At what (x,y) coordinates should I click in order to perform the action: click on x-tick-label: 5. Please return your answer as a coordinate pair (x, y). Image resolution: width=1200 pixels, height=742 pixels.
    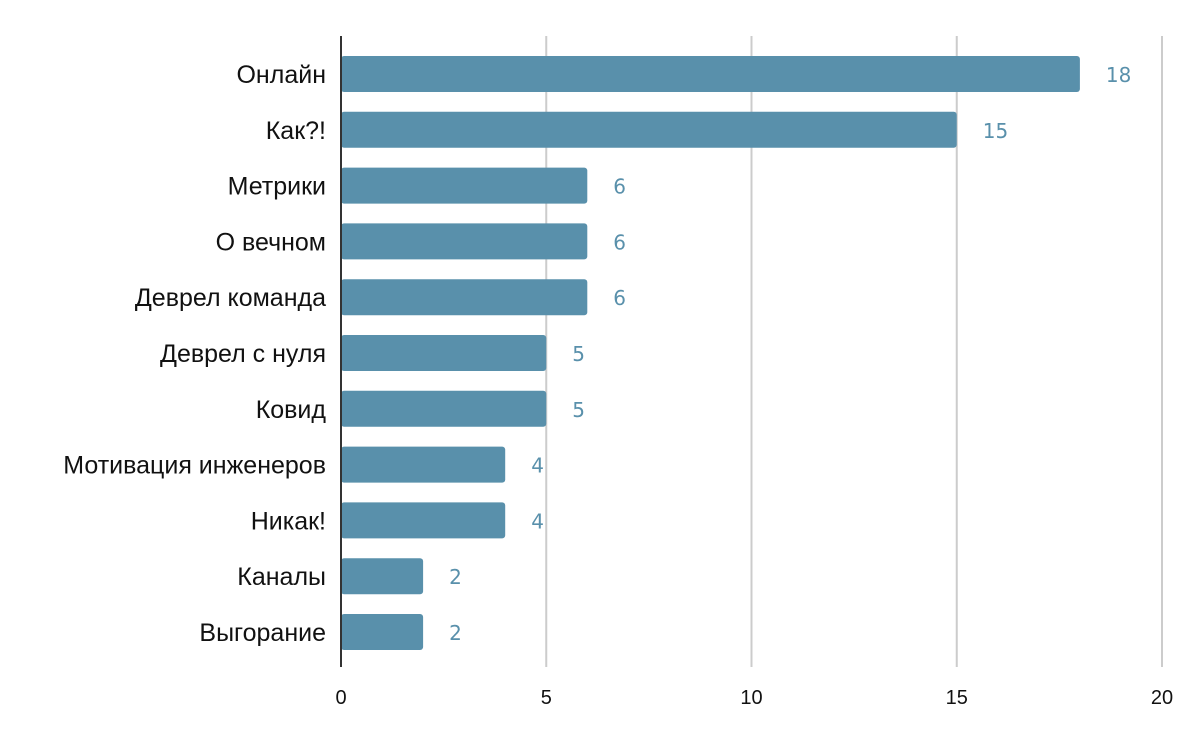
    Looking at the image, I should click on (546, 698).